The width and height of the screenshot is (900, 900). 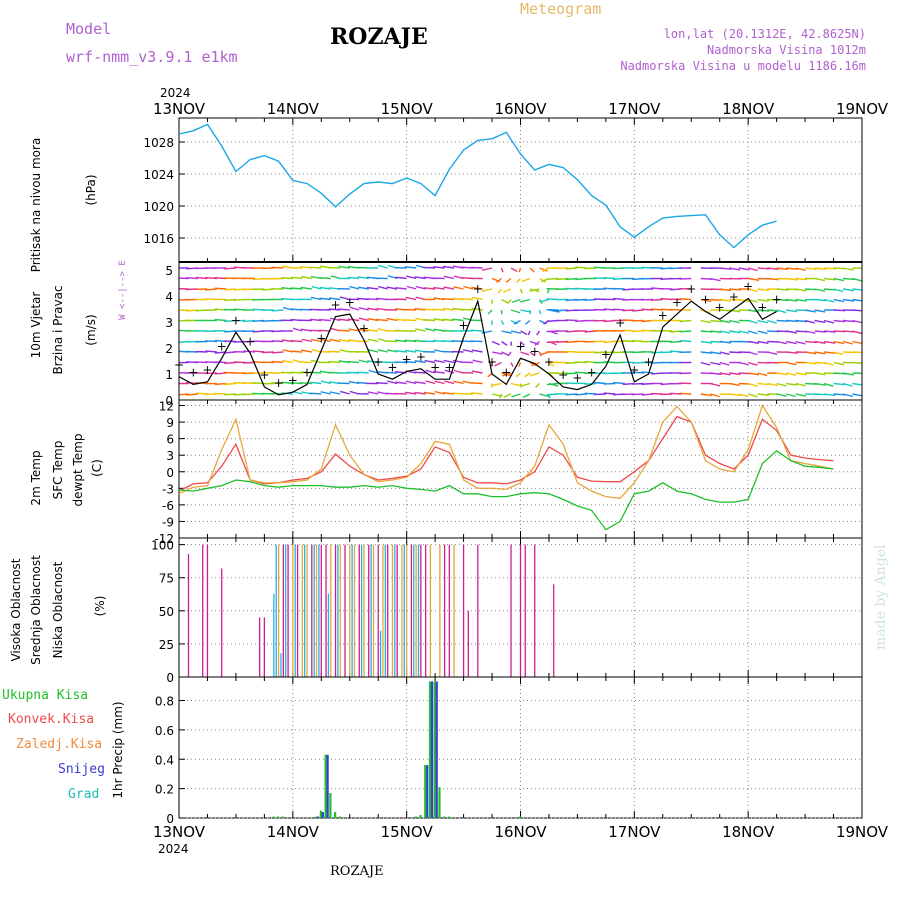 I want to click on precip-legend-freezing: Zaledj.Kisa, so click(x=59, y=744).